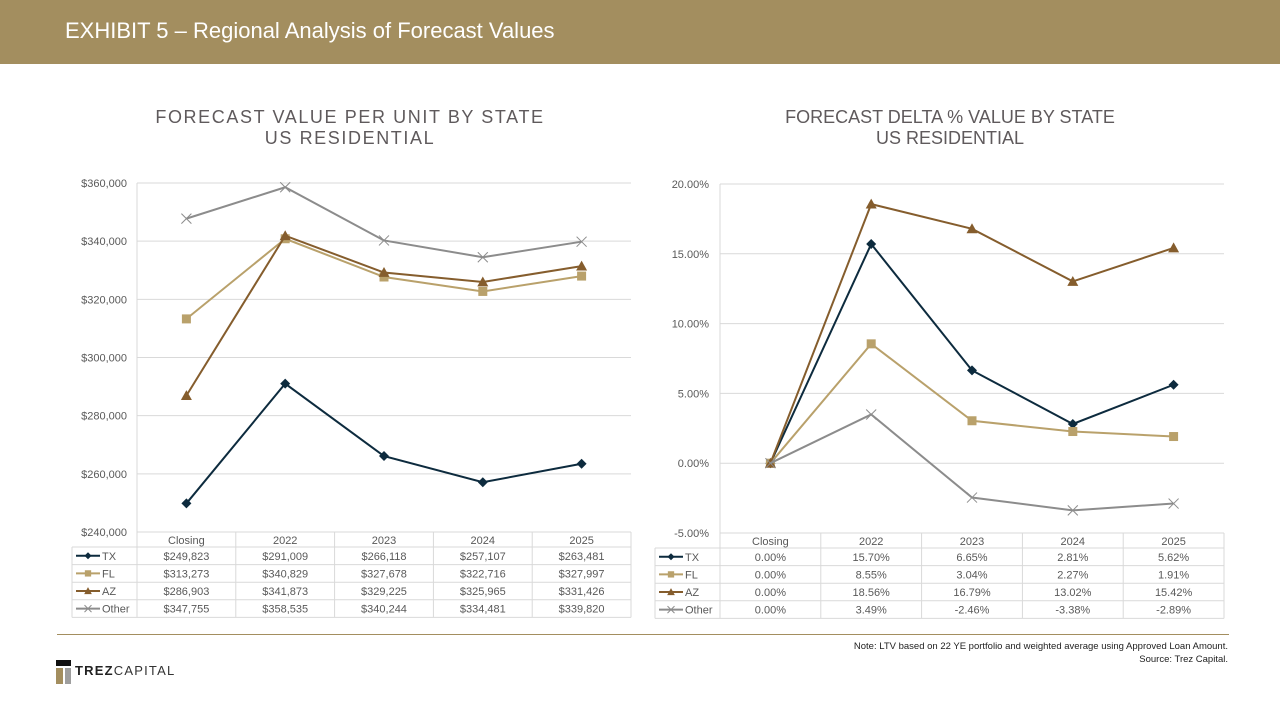  Describe the element at coordinates (384, 574) in the screenshot. I see `data-label: $327,678` at that location.